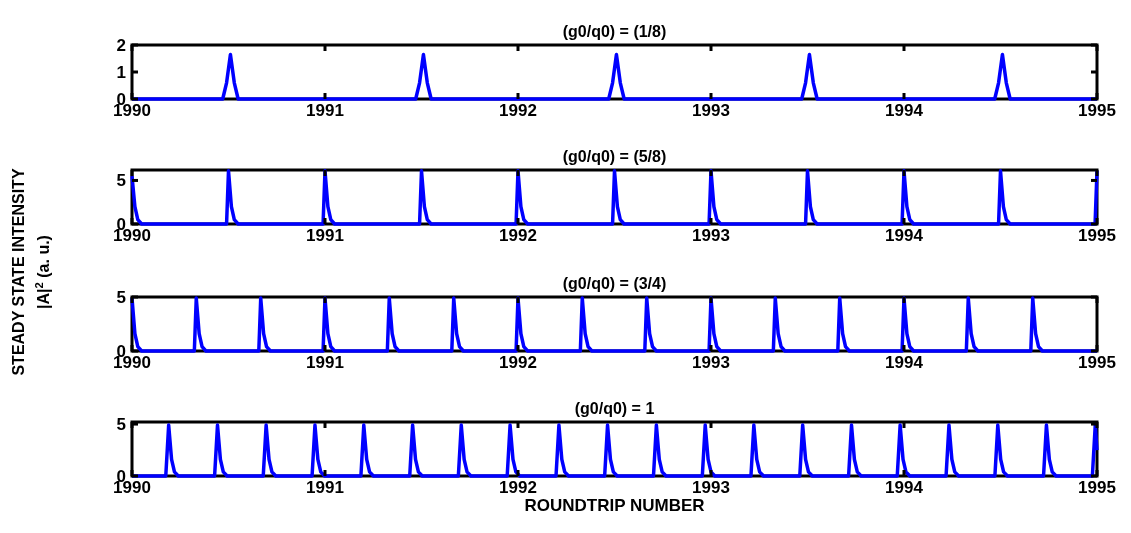  Describe the element at coordinates (614, 156) in the screenshot. I see `chart-title: (g0/q0) = (5/8)` at that location.